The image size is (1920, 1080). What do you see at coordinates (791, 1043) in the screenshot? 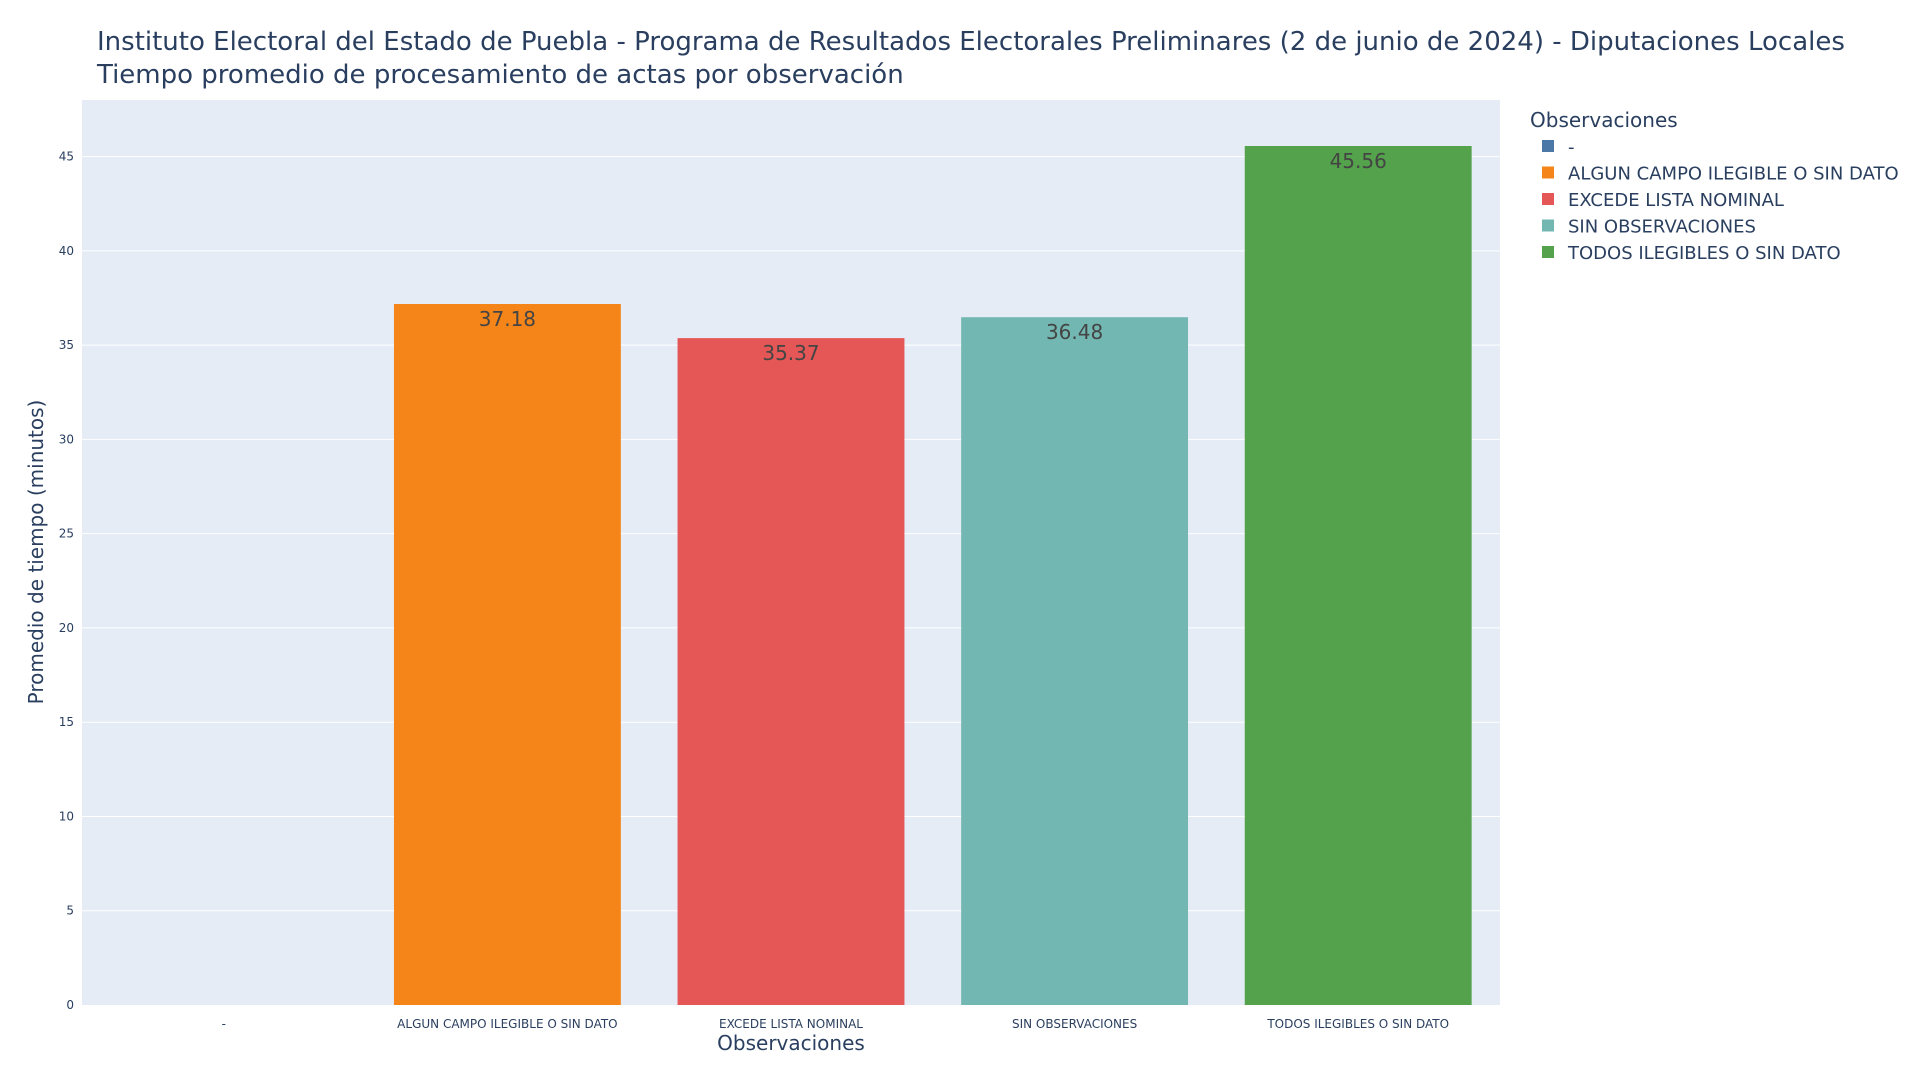
I see `x-axis-title: Observaciones` at bounding box center [791, 1043].